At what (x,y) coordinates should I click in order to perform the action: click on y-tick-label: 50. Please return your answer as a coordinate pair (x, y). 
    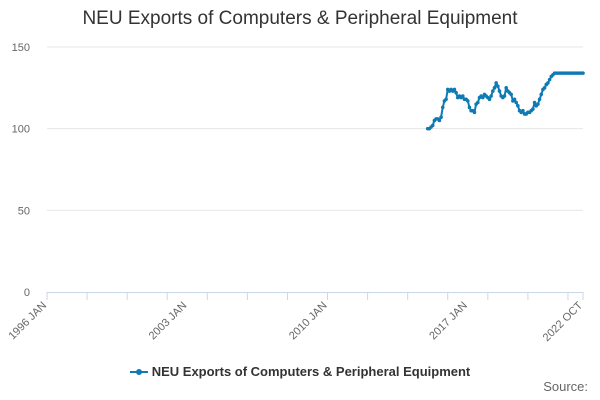
    Looking at the image, I should click on (24, 211).